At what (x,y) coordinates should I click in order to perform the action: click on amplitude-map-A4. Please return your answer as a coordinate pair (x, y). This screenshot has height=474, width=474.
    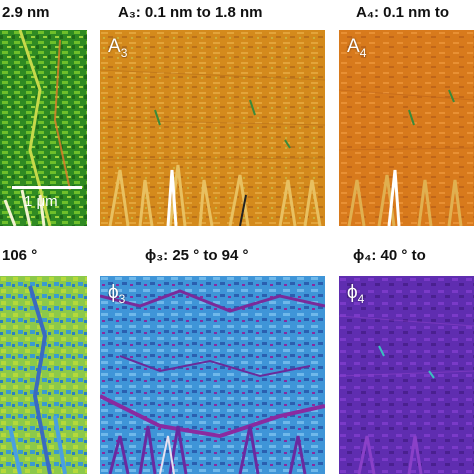
    Looking at the image, I should click on (406, 128).